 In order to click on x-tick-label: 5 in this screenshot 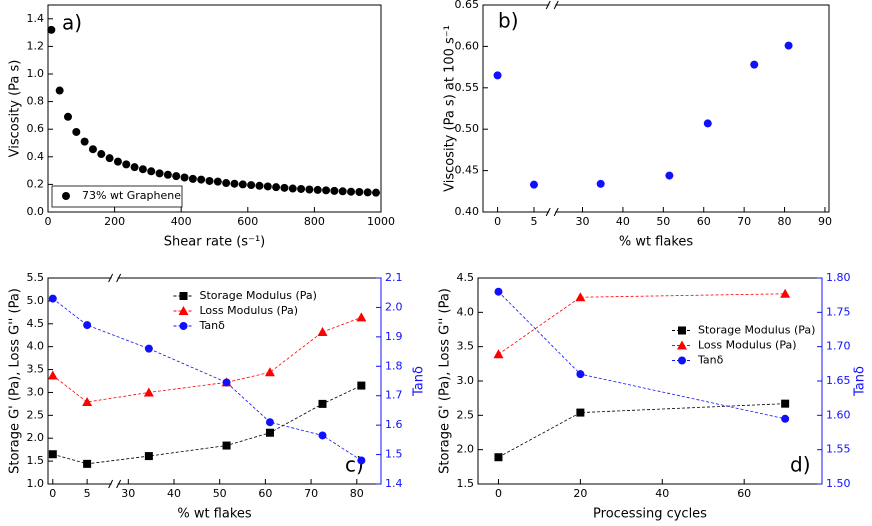, I will do `click(533, 221)`.